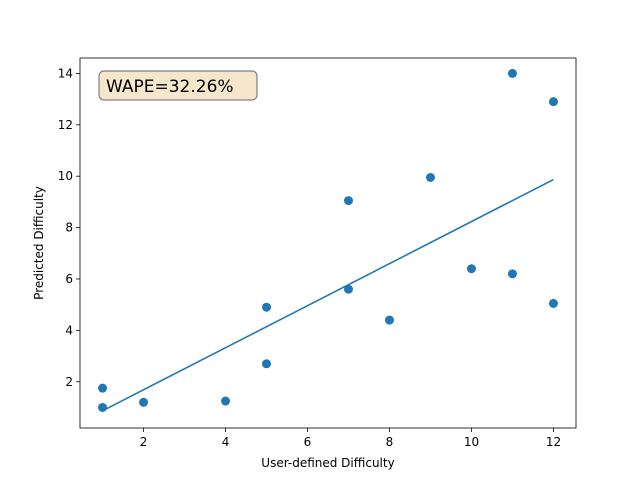 Image resolution: width=640 pixels, height=480 pixels. What do you see at coordinates (69, 279) in the screenshot?
I see `y-tick-label: 6` at bounding box center [69, 279].